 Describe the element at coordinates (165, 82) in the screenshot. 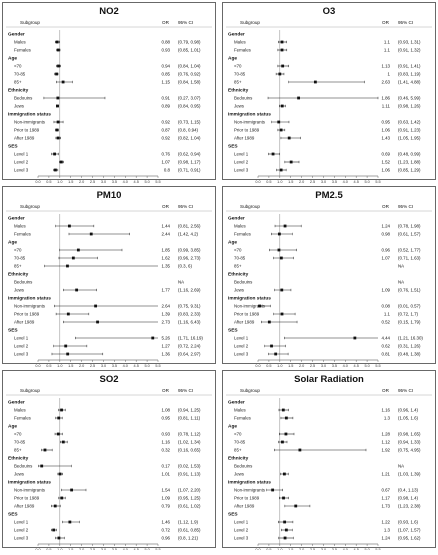

I see `row-or-value: 1.15` at that location.